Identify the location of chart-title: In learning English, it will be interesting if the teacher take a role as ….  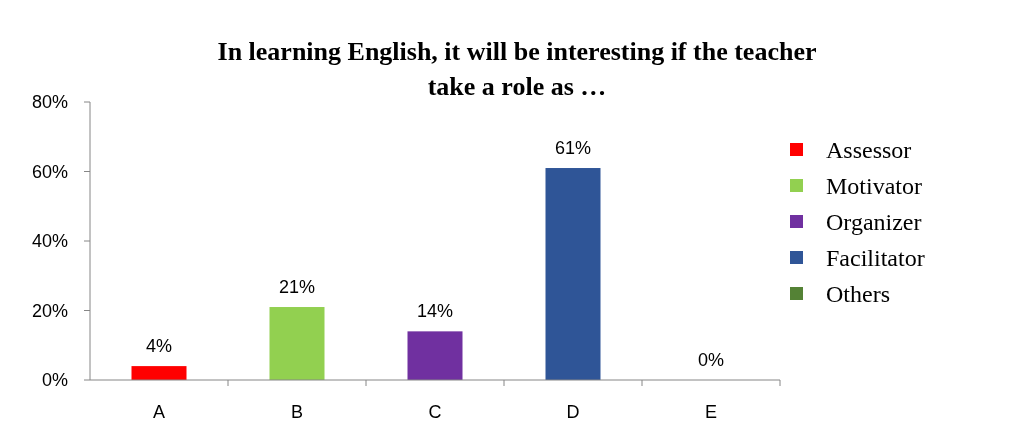
(517, 69).